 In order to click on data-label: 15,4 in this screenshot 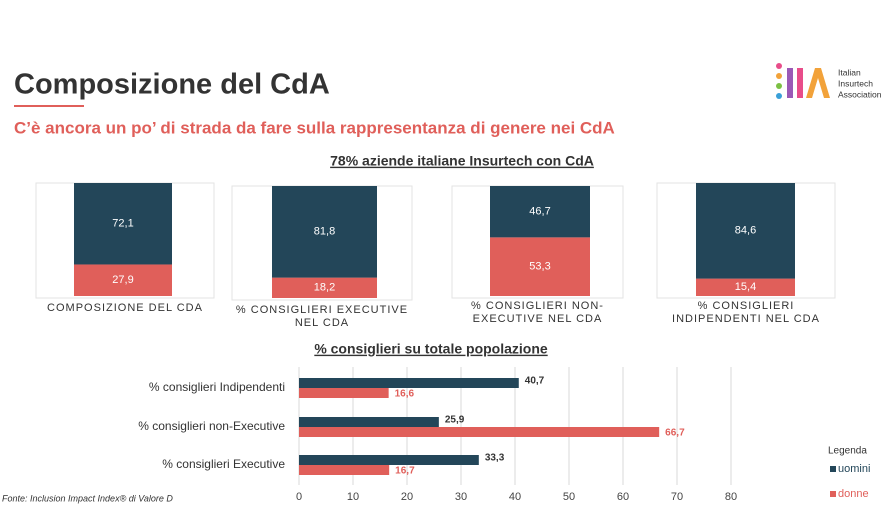, I will do `click(745, 287)`.